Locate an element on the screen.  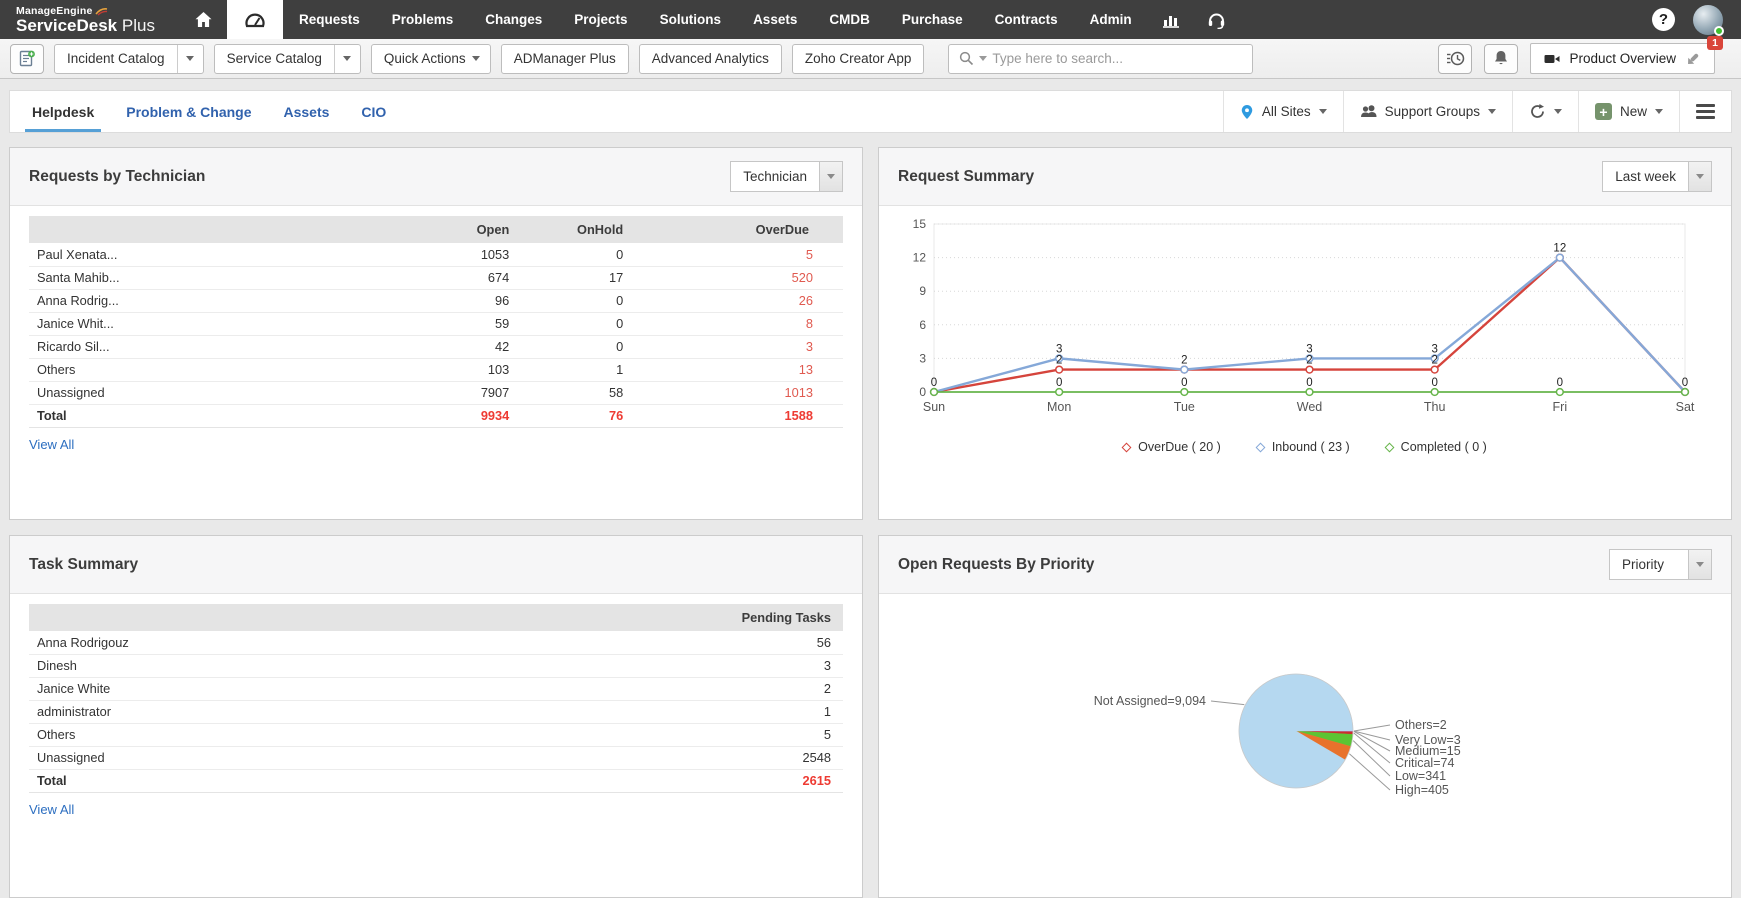
nav-problems: Problems is located at coordinates (422, 19).